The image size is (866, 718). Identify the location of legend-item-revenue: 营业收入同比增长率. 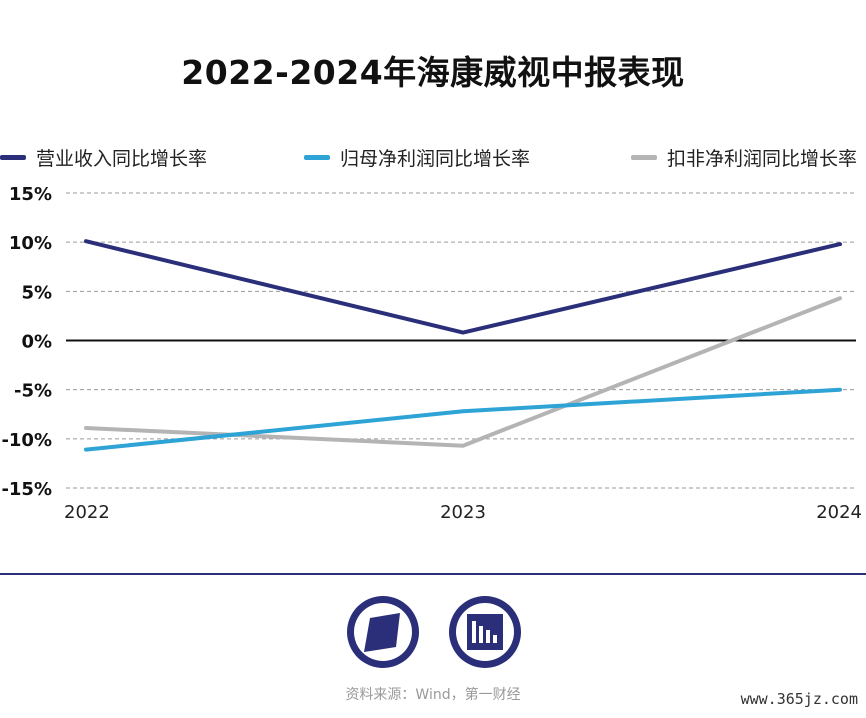
(103, 157).